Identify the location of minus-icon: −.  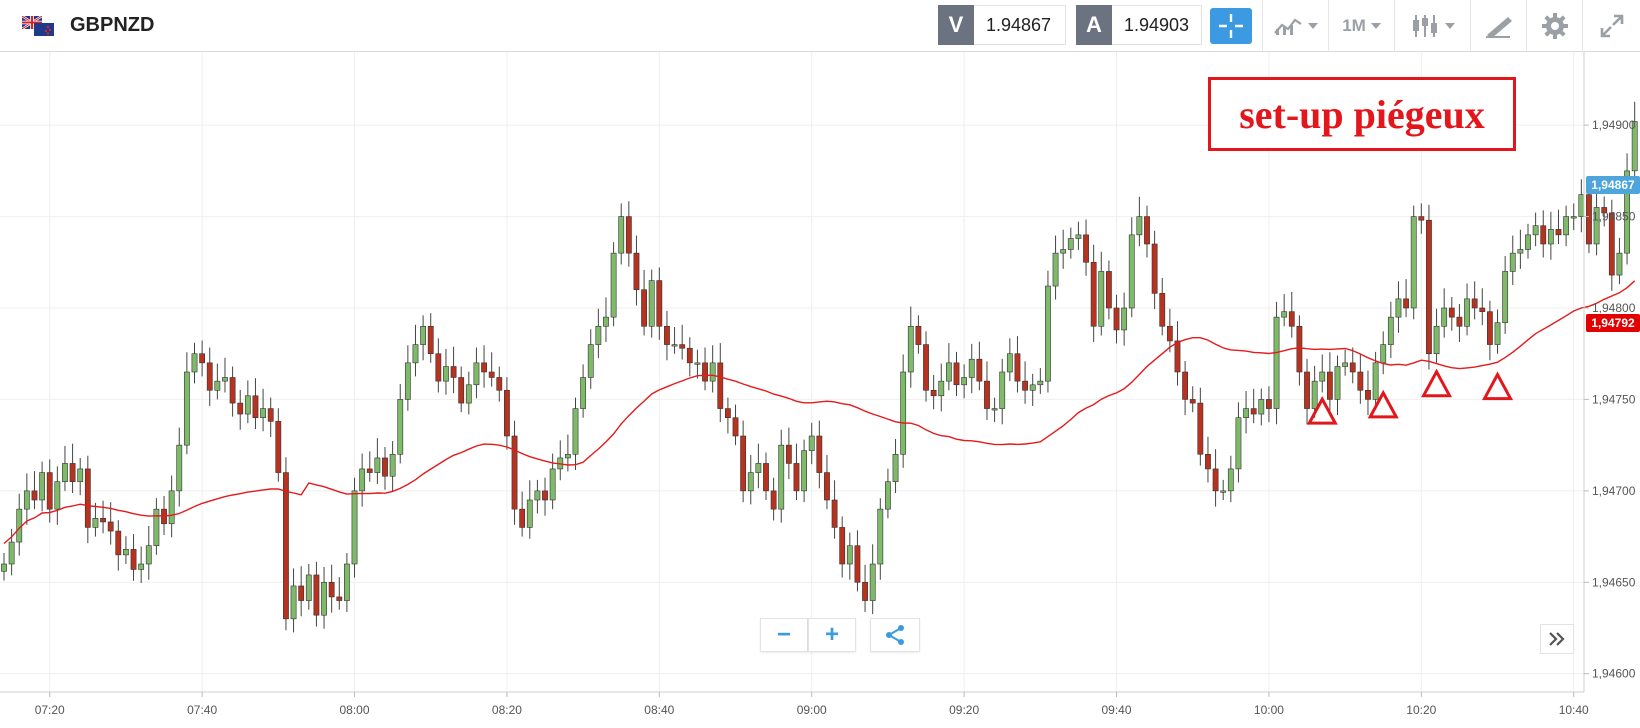
(783, 634).